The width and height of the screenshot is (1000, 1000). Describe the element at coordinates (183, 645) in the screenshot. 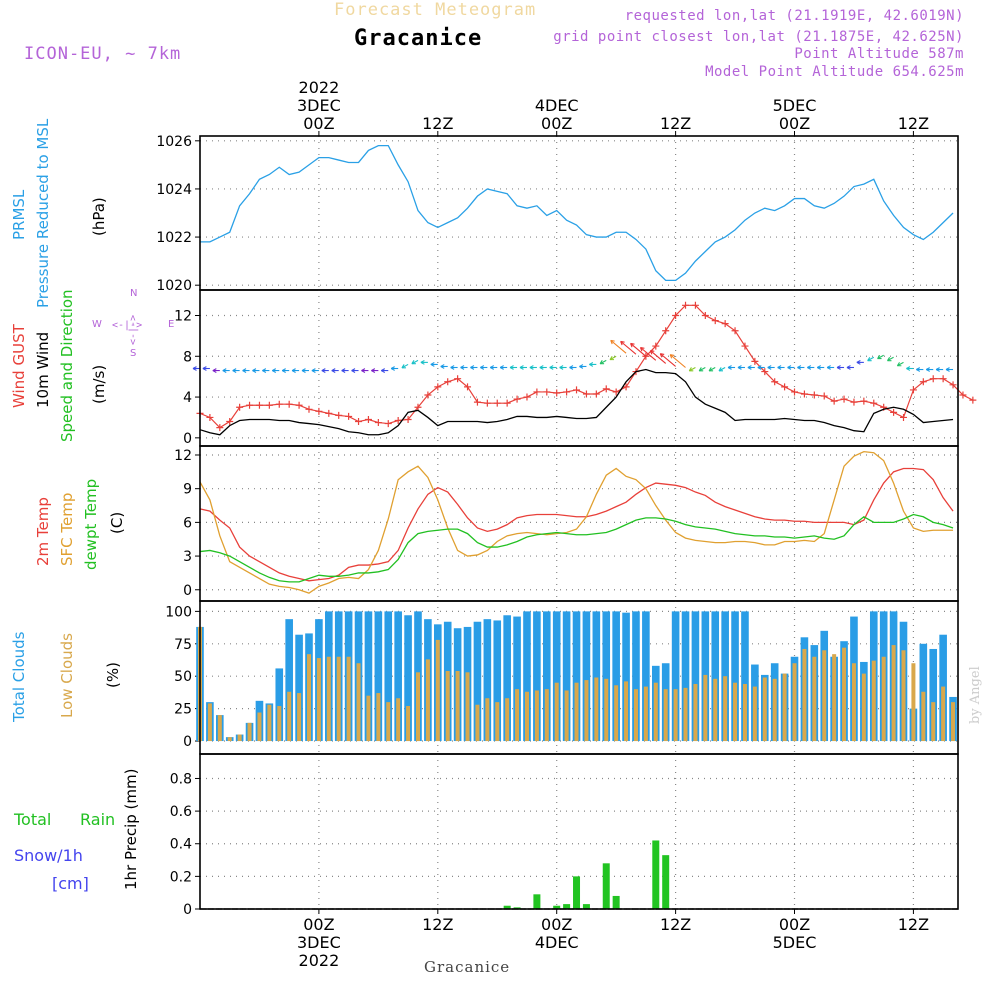

I see `ytick-label-clouds: 75` at that location.